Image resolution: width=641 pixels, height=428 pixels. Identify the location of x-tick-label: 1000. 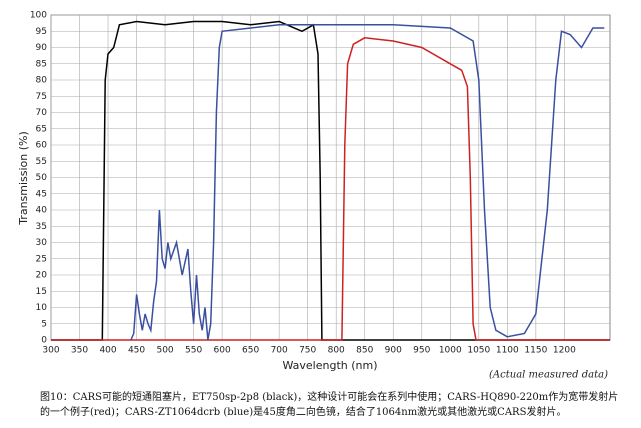
(450, 351).